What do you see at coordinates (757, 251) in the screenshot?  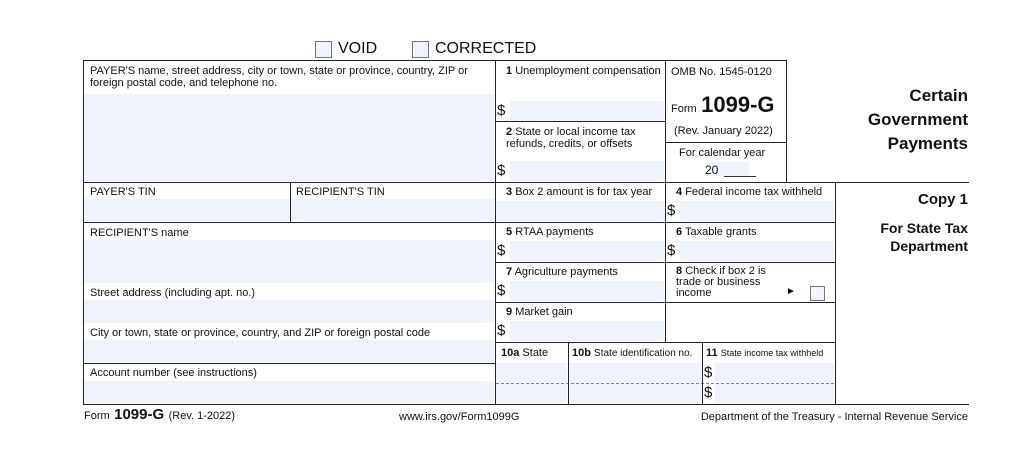 I see `box6-field` at bounding box center [757, 251].